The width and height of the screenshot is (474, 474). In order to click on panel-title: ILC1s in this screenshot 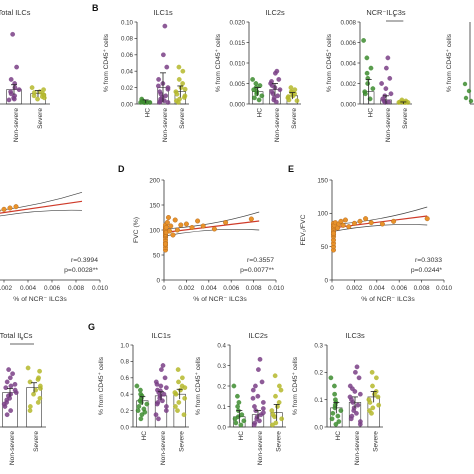, I will do `click(163, 12)`.